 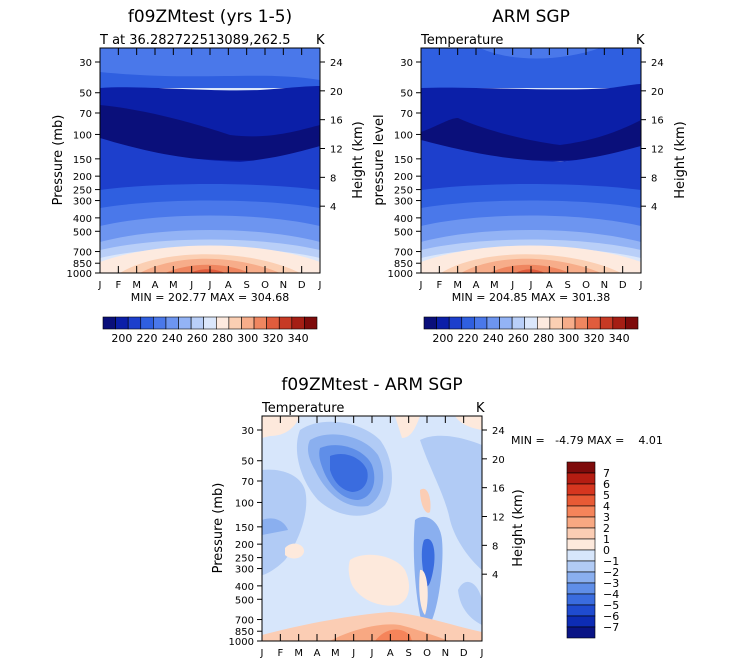 I want to click on month-tick-label: D, so click(x=623, y=285).